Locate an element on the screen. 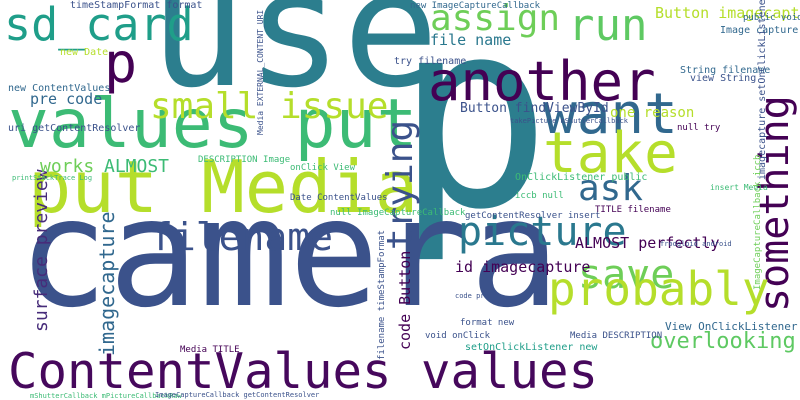 This screenshot has height=400, width=800. word: something is located at coordinates (775, 203).